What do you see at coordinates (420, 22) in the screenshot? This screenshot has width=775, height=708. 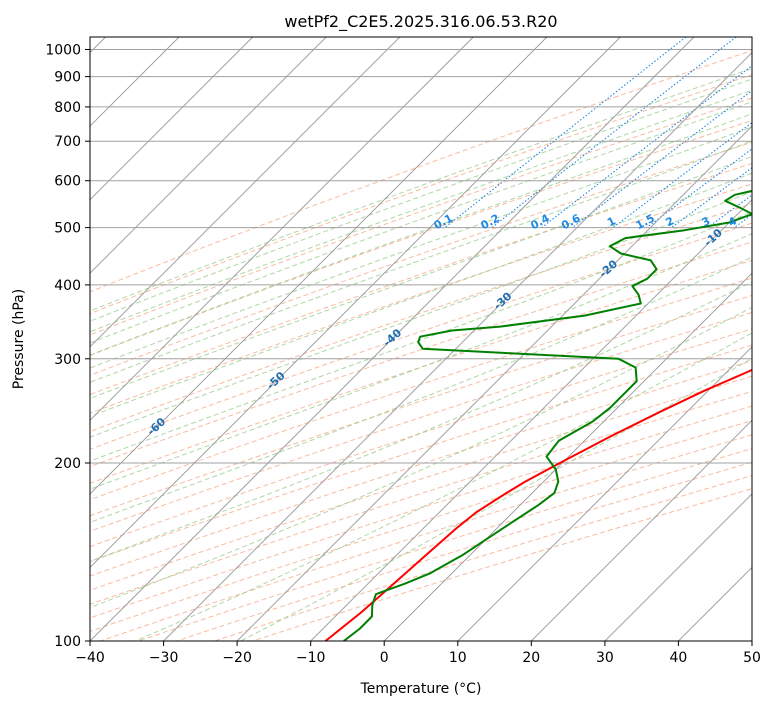 I see `chart-title: wetPf2_C2E5.2025.316.06.53.R20` at bounding box center [420, 22].